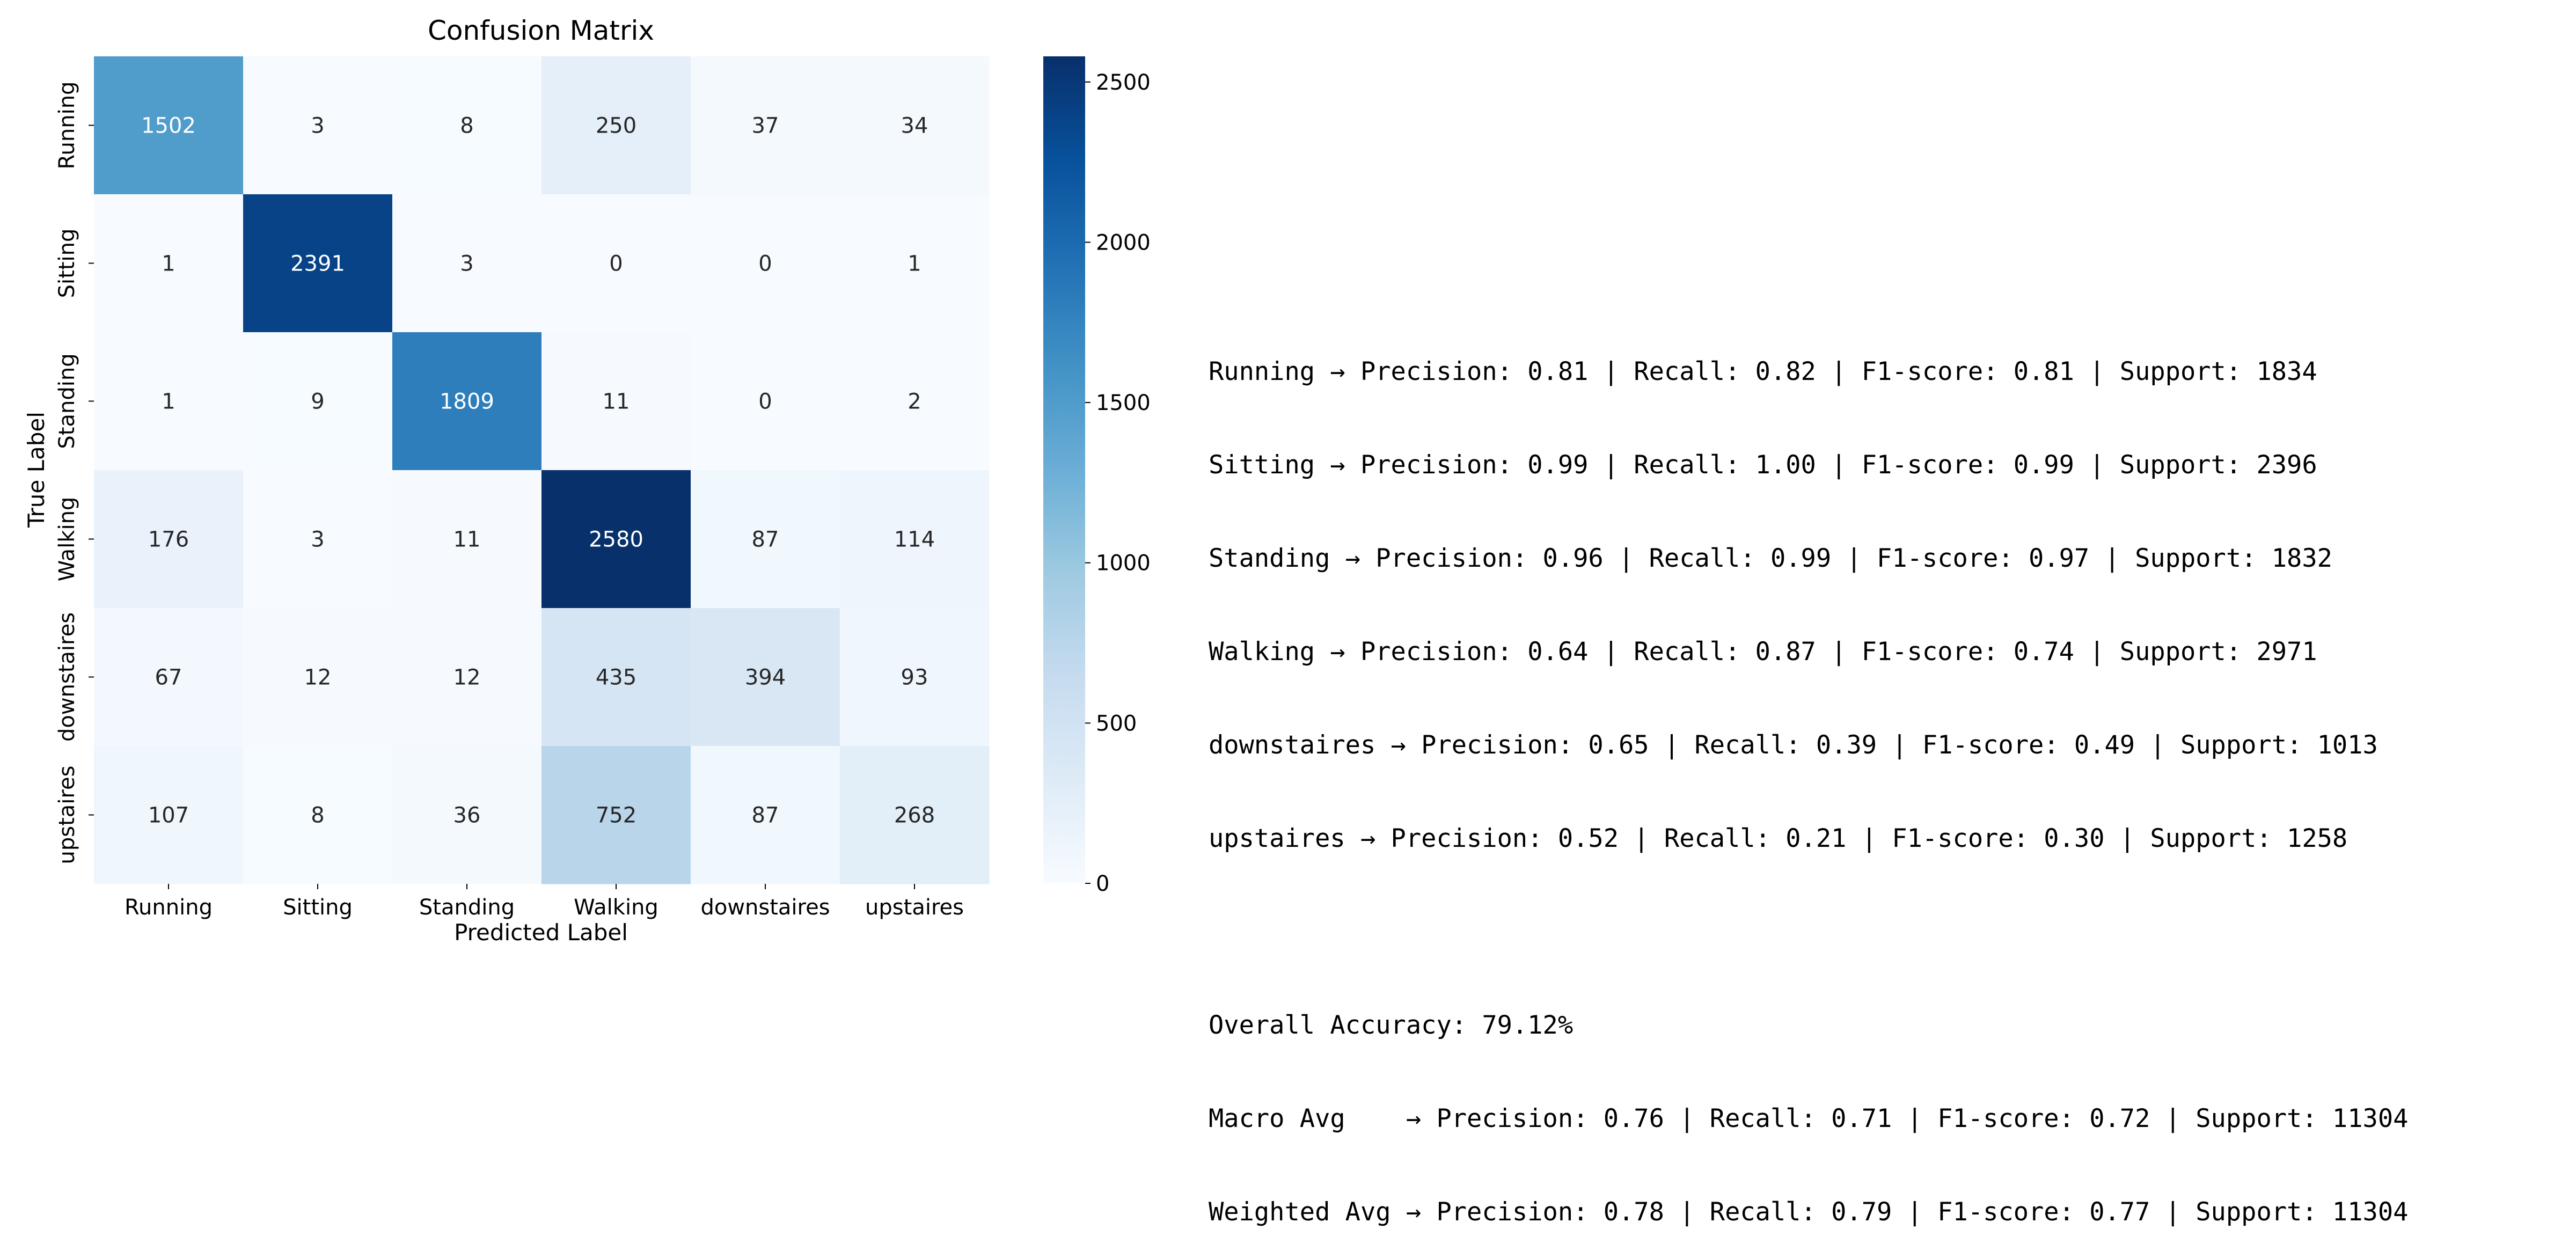 The height and width of the screenshot is (1259, 2576). What do you see at coordinates (914, 907) in the screenshot?
I see `x-tick-label: upstaires` at bounding box center [914, 907].